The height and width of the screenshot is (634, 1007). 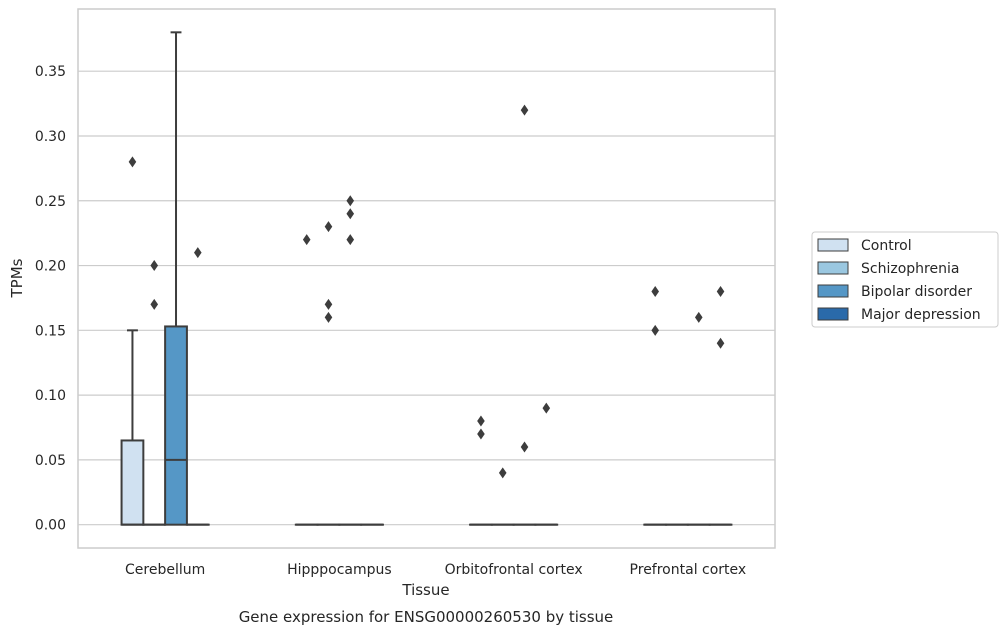 What do you see at coordinates (339, 570) in the screenshot?
I see `x-tick-label: Hipppocampus` at bounding box center [339, 570].